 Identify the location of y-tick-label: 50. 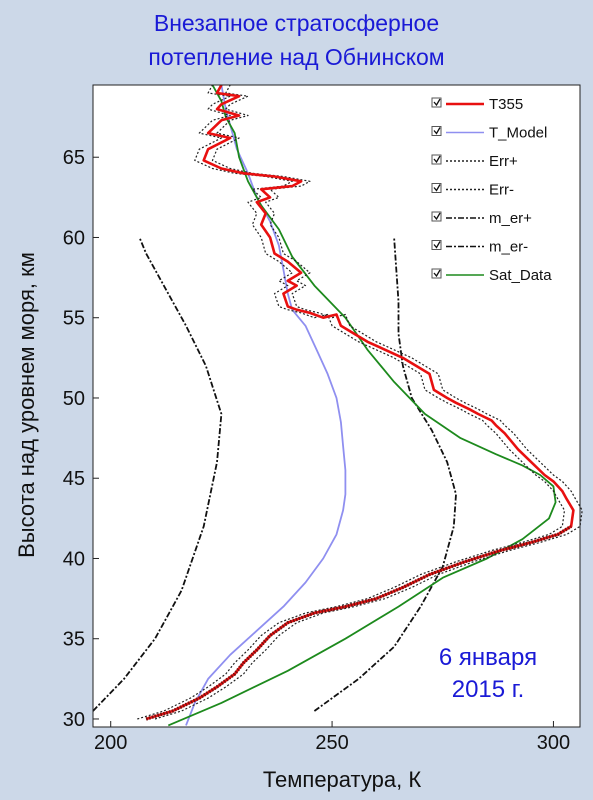
(74, 399).